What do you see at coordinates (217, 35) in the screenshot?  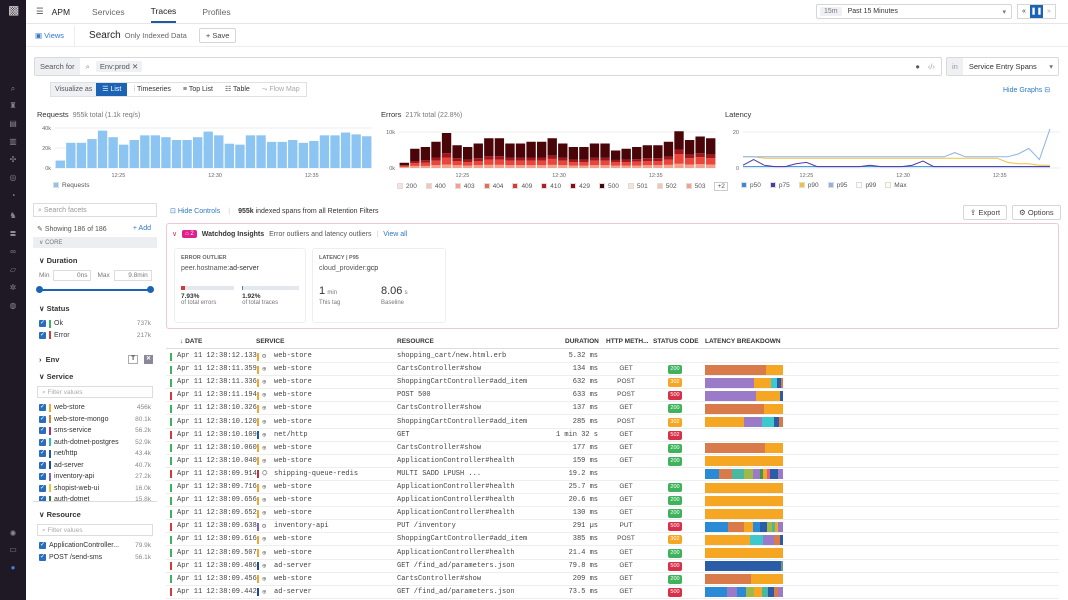 I see `save-button: + Save` at bounding box center [217, 35].